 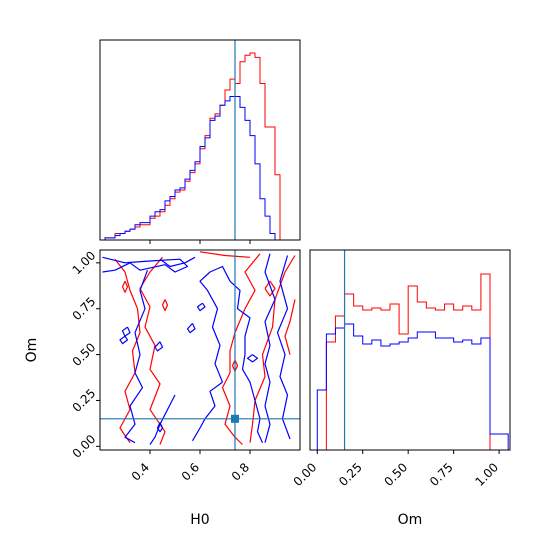 I want to click on h0-marginal-frame, so click(x=200, y=140).